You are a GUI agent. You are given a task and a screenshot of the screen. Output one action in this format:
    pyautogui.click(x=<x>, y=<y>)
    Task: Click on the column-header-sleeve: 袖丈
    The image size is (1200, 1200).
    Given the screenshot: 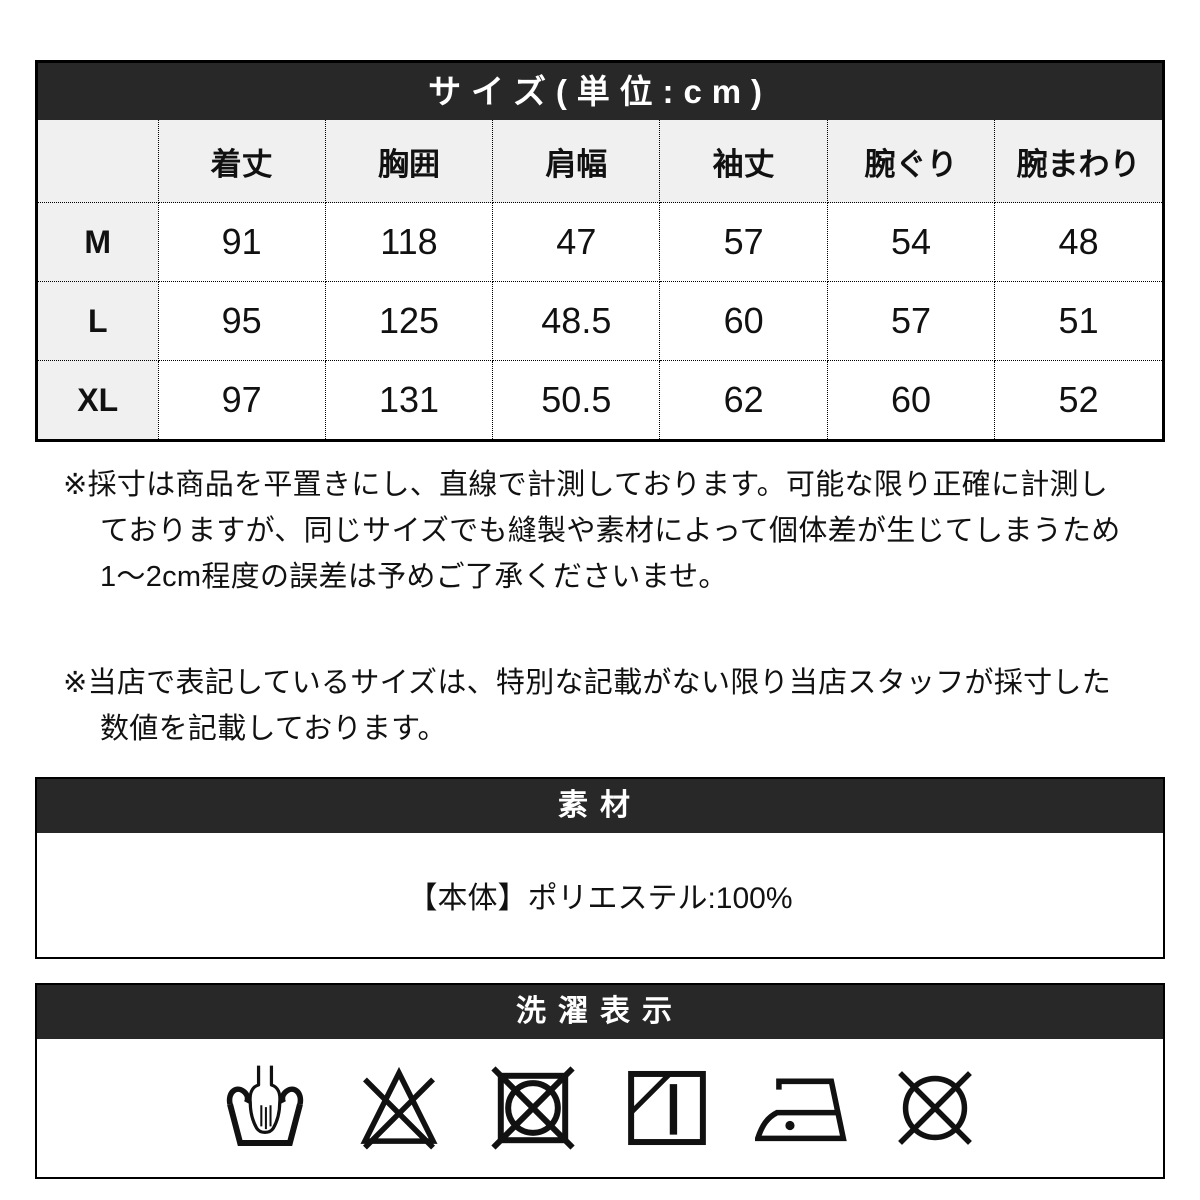 What is the action you would take?
    pyautogui.click(x=743, y=161)
    